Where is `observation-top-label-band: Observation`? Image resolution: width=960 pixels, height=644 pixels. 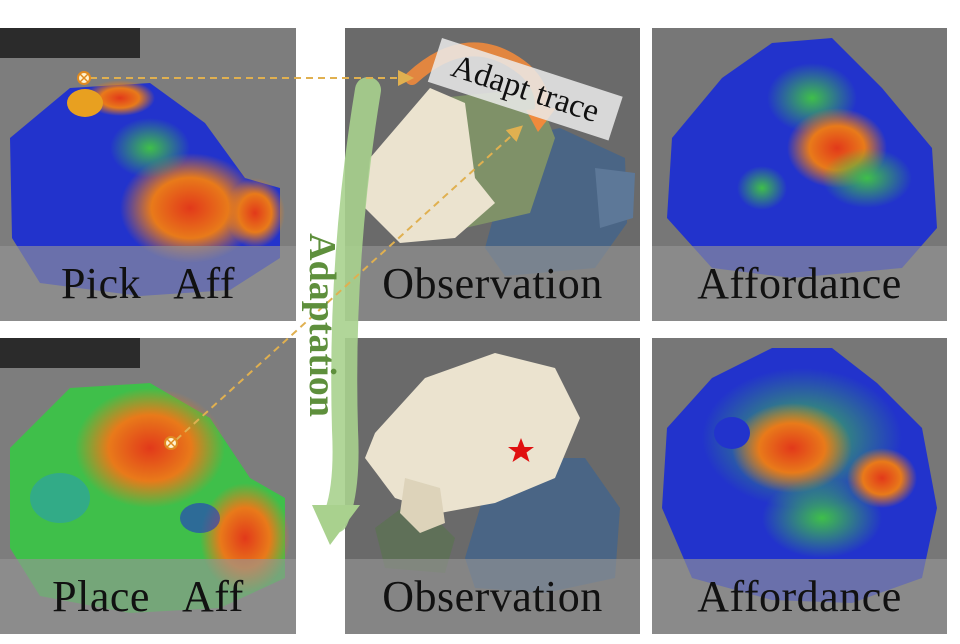
observation-top-label-band: Observation is located at coordinates (492, 283).